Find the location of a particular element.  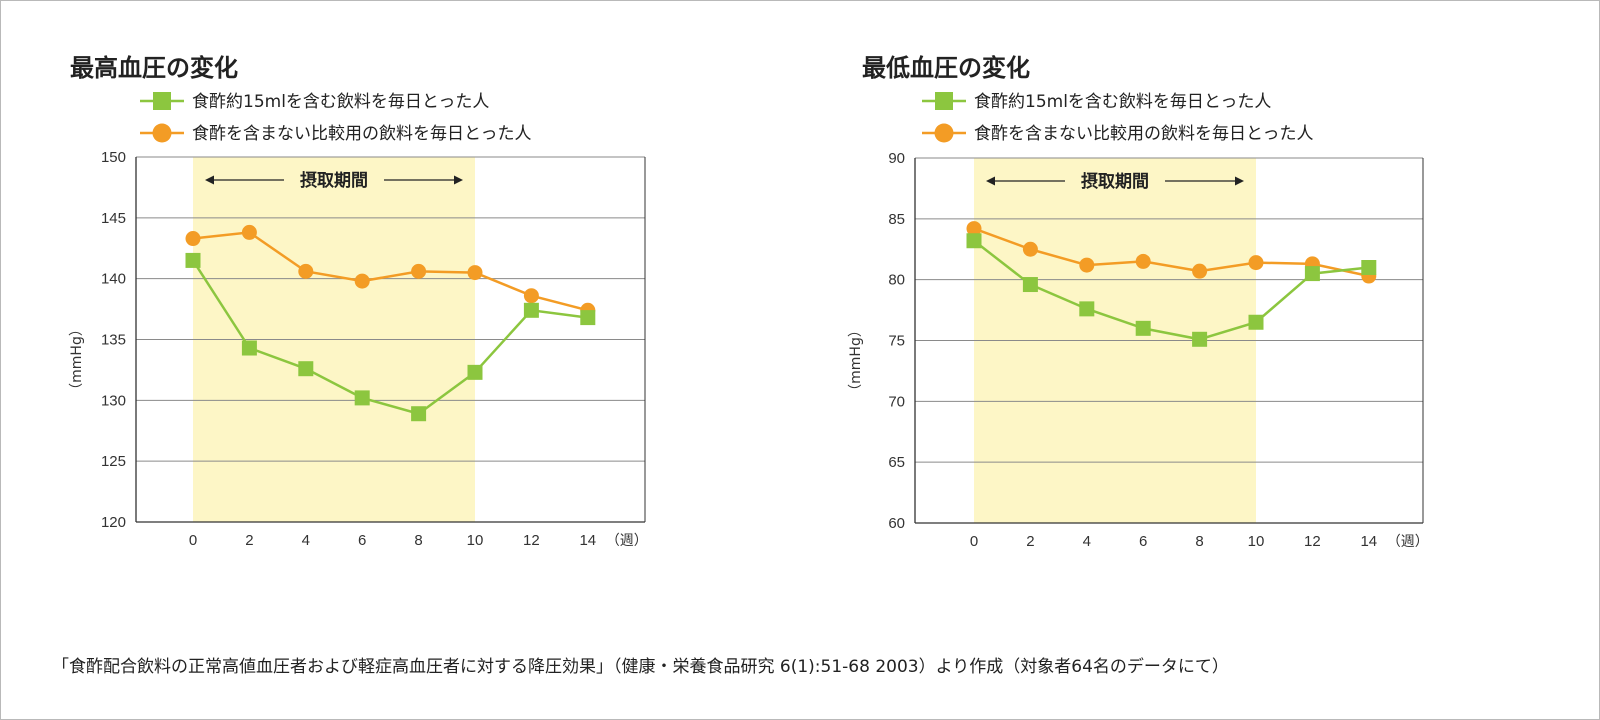

y-tick-label: 75 is located at coordinates (896, 341).